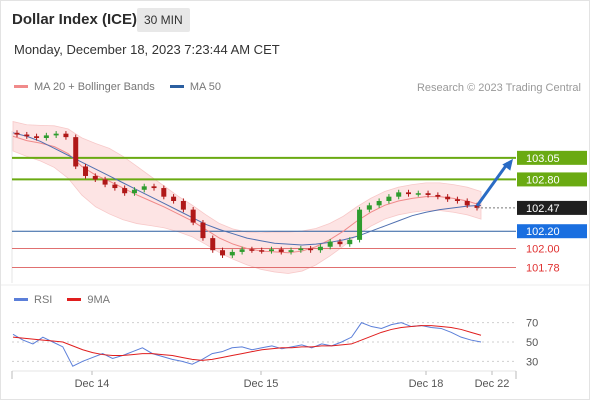 This screenshot has width=590, height=400. I want to click on x-tick-label: Dec 14, so click(92, 384).